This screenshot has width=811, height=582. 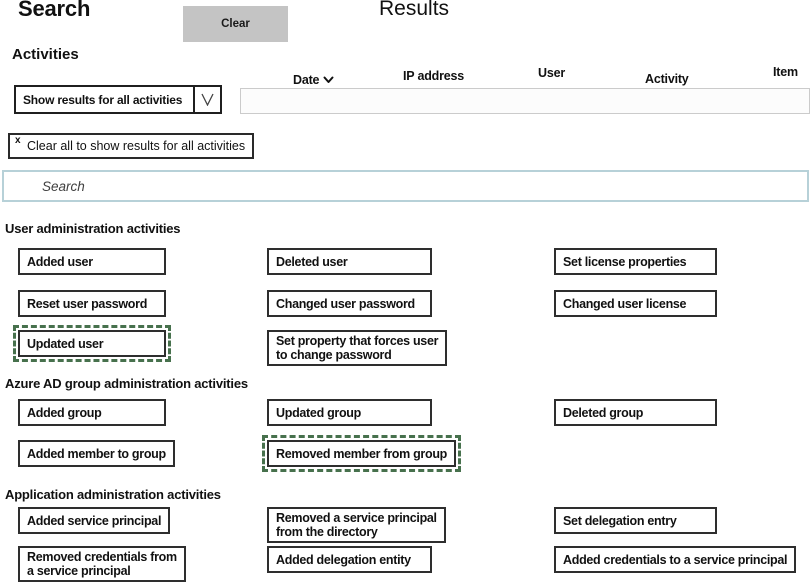 I want to click on activity-button: Set license properties, so click(x=635, y=261).